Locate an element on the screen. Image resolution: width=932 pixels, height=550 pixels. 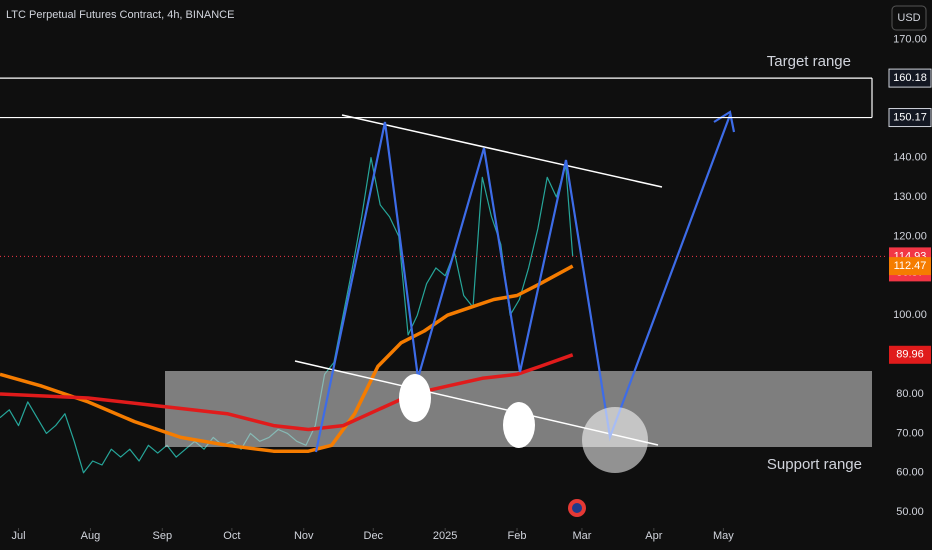
currency-button is located at coordinates (909, 18).